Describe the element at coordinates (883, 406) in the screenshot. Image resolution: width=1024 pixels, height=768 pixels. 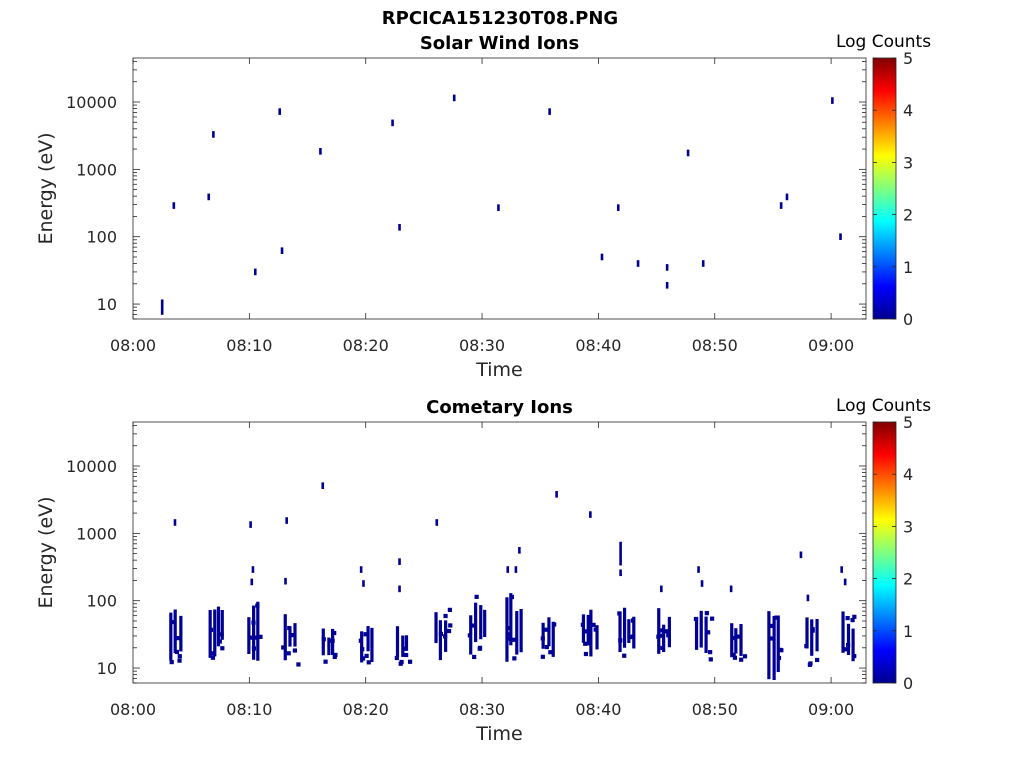
I see `colorbar-title: Log Counts` at that location.